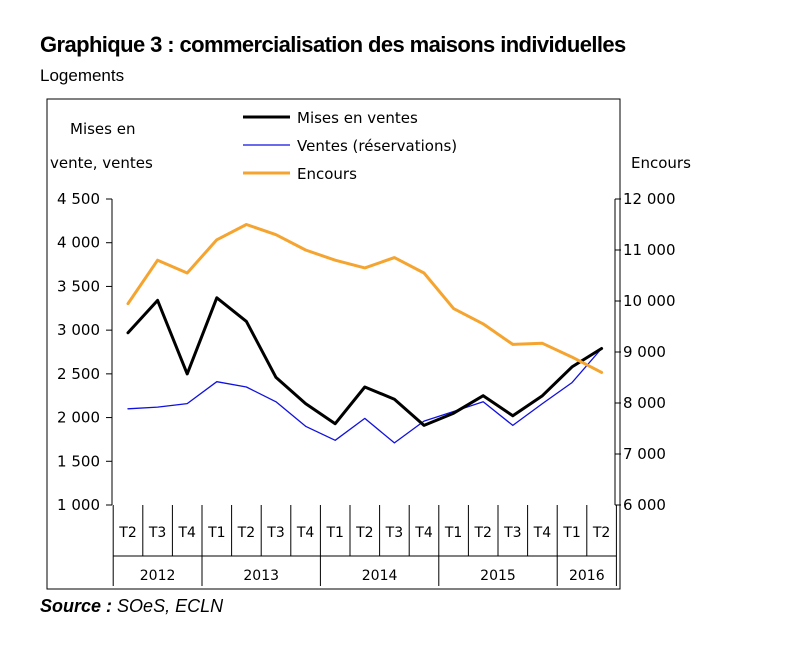 This screenshot has height=653, width=800. Describe the element at coordinates (587, 576) in the screenshot. I see `year-label: 2016` at that location.